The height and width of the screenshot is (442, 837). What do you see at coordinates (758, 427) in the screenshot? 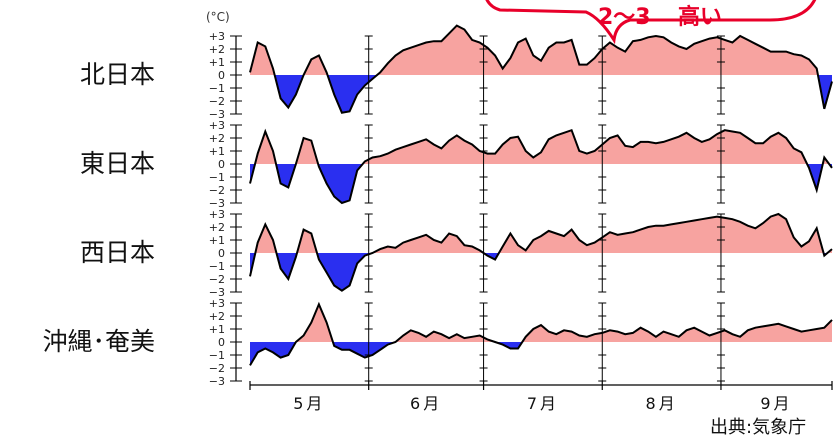
I see `source-label: 出典:気象庁` at bounding box center [758, 427].